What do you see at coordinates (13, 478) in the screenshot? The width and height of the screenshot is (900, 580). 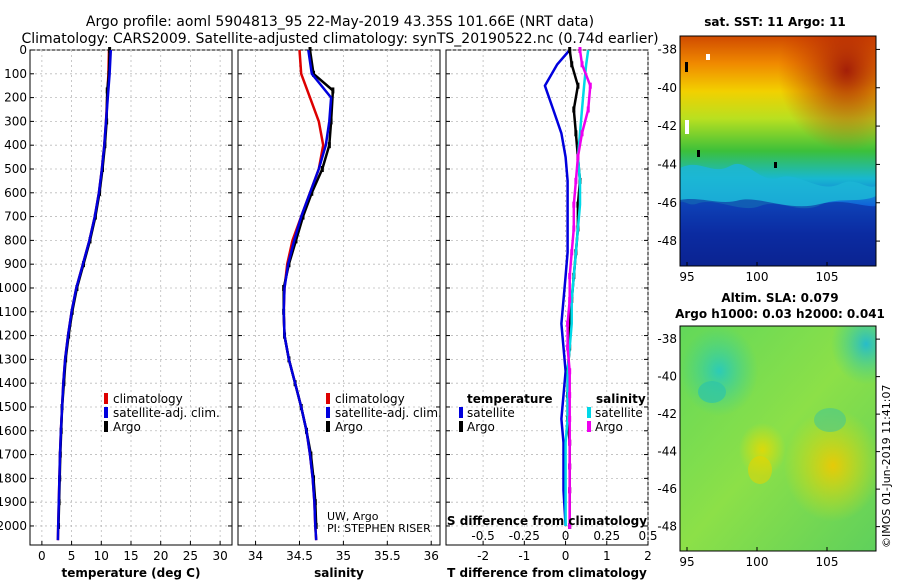 I see `ytick-label: 1800` at bounding box center [13, 478].